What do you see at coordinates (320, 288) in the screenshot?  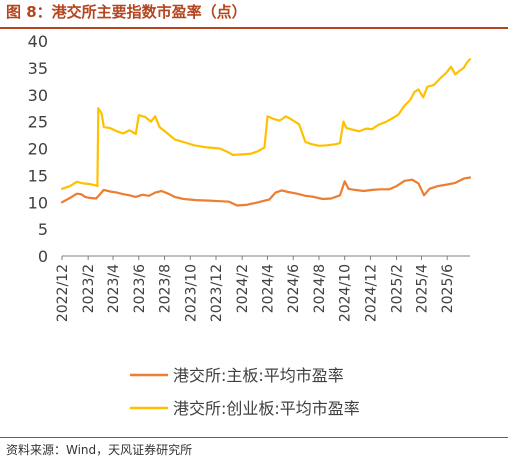 I see `x-tick-label: 2024/8` at bounding box center [320, 288].